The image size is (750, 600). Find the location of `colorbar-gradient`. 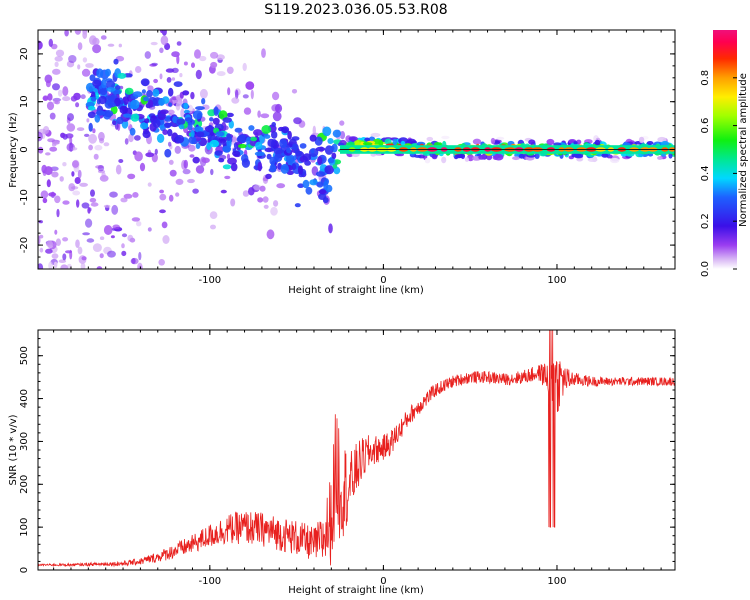

colorbar-gradient is located at coordinates (725, 149).